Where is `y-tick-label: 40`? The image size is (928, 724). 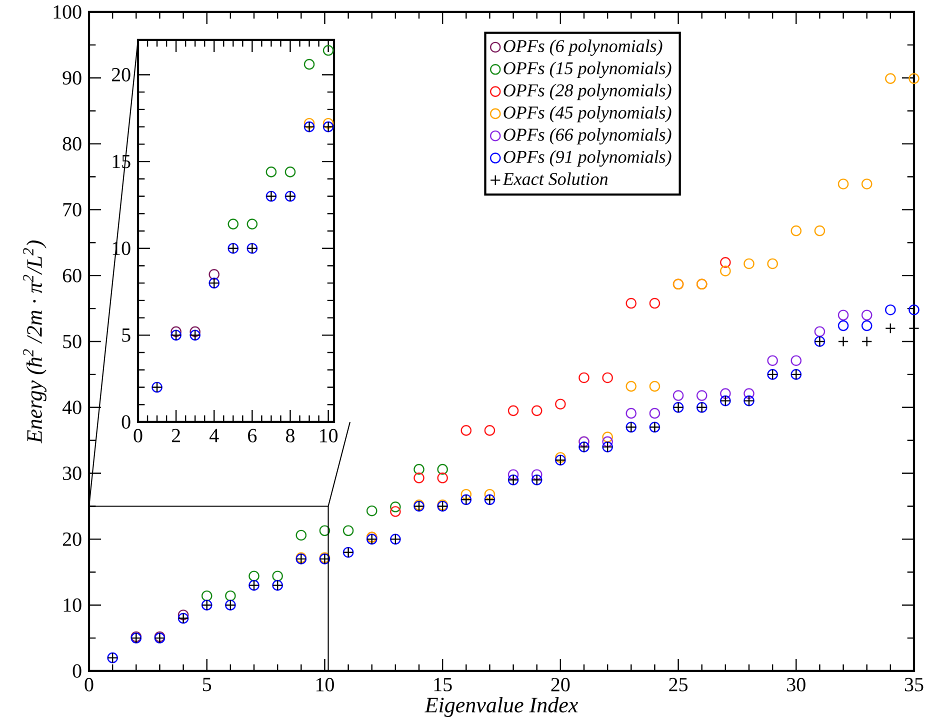
y-tick-label: 40 is located at coordinates (72, 407).